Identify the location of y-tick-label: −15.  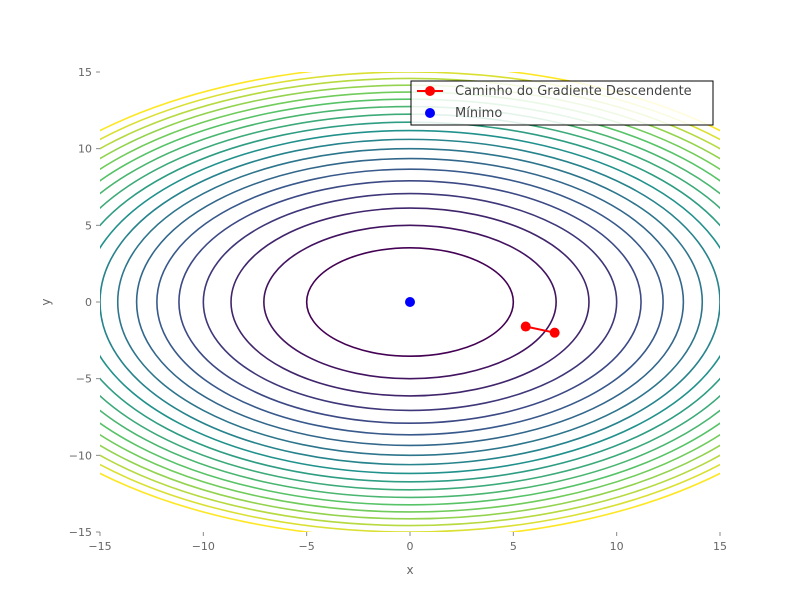
(80, 532).